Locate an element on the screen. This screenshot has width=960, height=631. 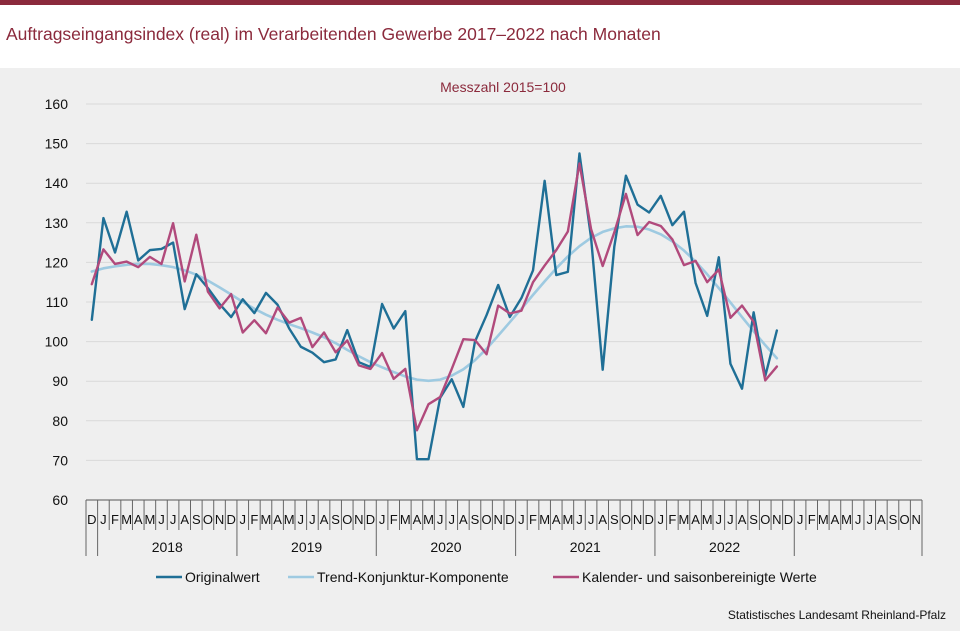
chart-subtitle: Messzahl 2015=100 is located at coordinates (503, 87).